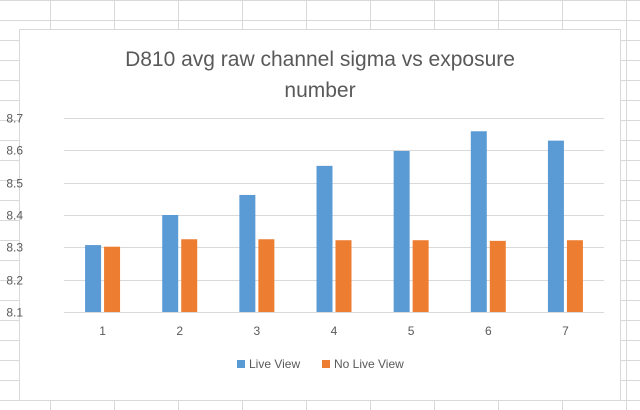 The width and height of the screenshot is (640, 410). Describe the element at coordinates (369, 364) in the screenshot. I see `legend-no-live-view-label: No Live View` at that location.